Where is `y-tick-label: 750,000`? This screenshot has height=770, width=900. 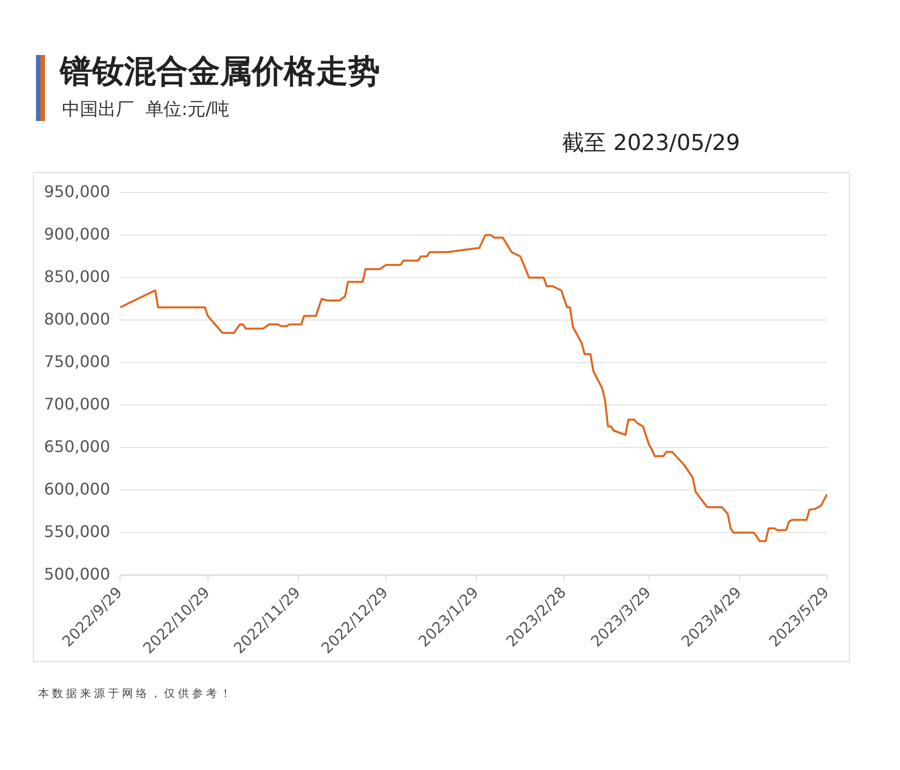
y-tick-label: 750,000 is located at coordinates (77, 361).